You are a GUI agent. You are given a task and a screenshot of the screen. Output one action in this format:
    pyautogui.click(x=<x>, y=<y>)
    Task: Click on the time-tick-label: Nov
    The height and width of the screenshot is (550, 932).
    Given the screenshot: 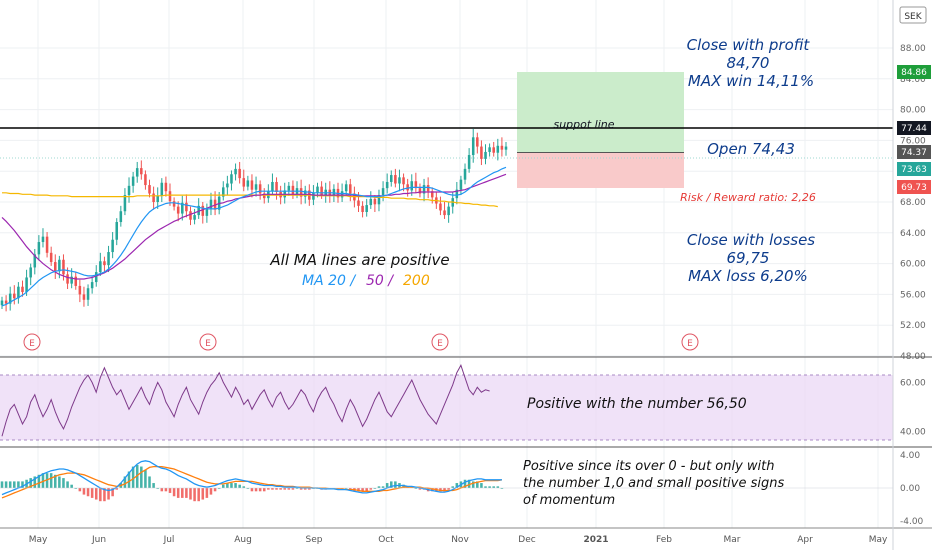 What is the action you would take?
    pyautogui.click(x=460, y=540)
    